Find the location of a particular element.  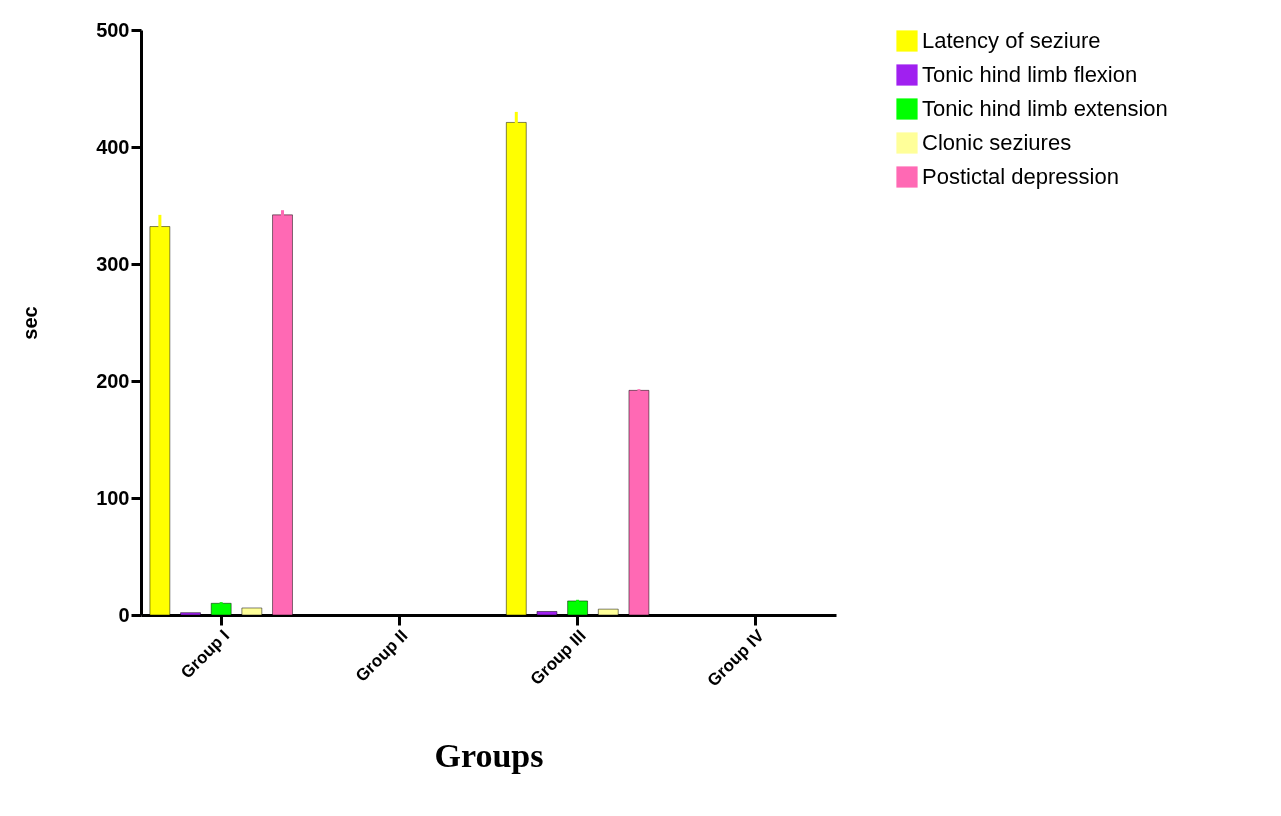

y-tick-label: 100 is located at coordinates (113, 497).